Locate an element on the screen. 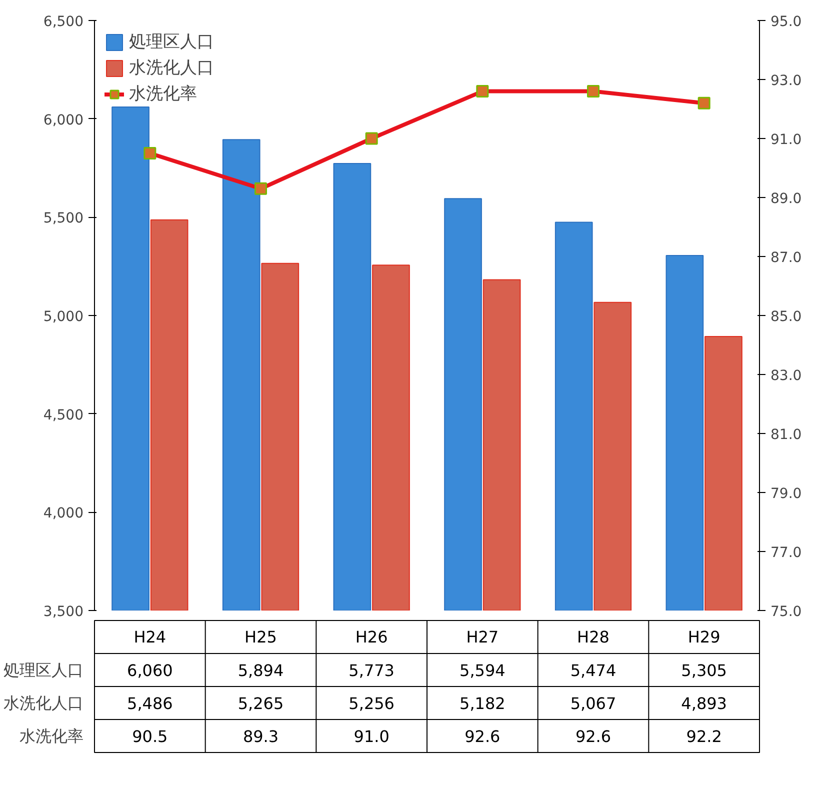 This screenshot has width=829, height=805. legend-label: 処理区人口 is located at coordinates (171, 42).